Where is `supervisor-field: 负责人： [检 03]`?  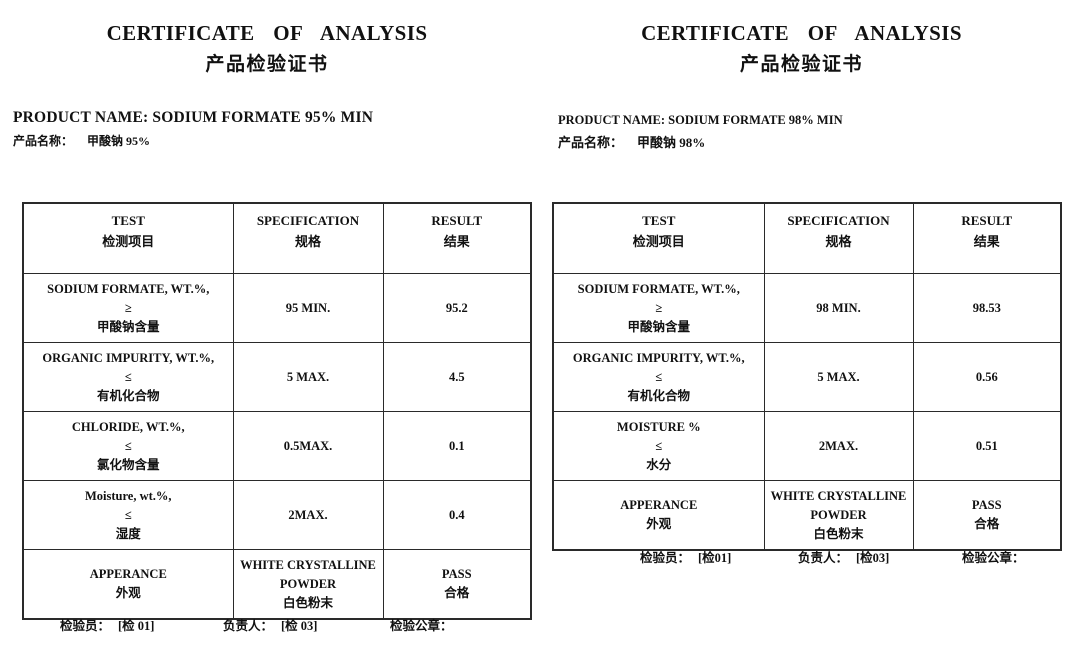 supervisor-field: 负责人： [检 03] is located at coordinates (270, 624).